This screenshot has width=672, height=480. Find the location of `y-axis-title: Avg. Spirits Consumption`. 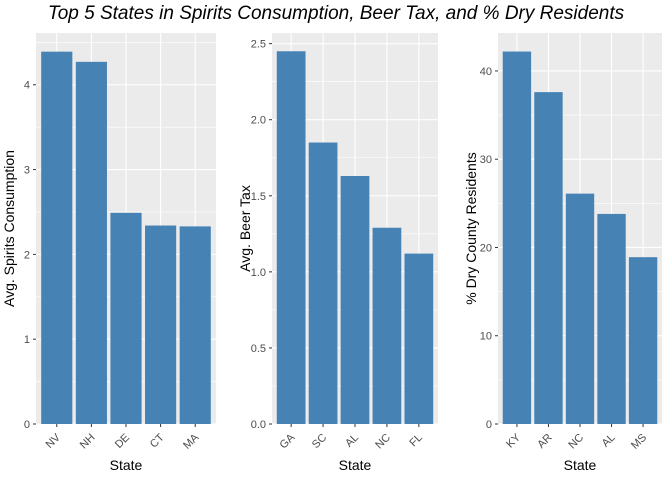

y-axis-title: Avg. Spirits Consumption is located at coordinates (9, 228).